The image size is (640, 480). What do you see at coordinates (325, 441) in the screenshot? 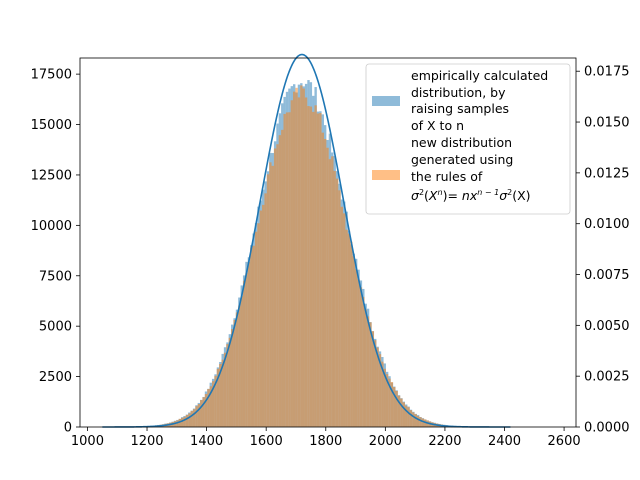
I see `x-tick-label: 1800` at bounding box center [325, 441].